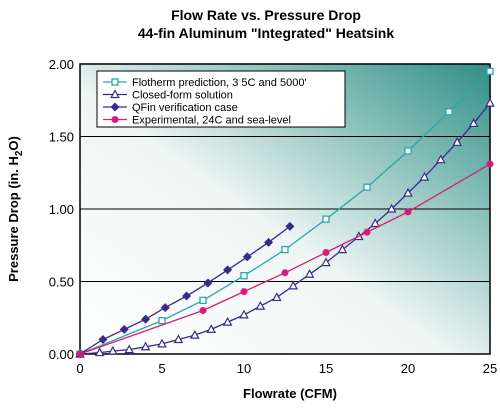  What do you see at coordinates (61, 64) in the screenshot?
I see `y-tick-label: 2.00` at bounding box center [61, 64].